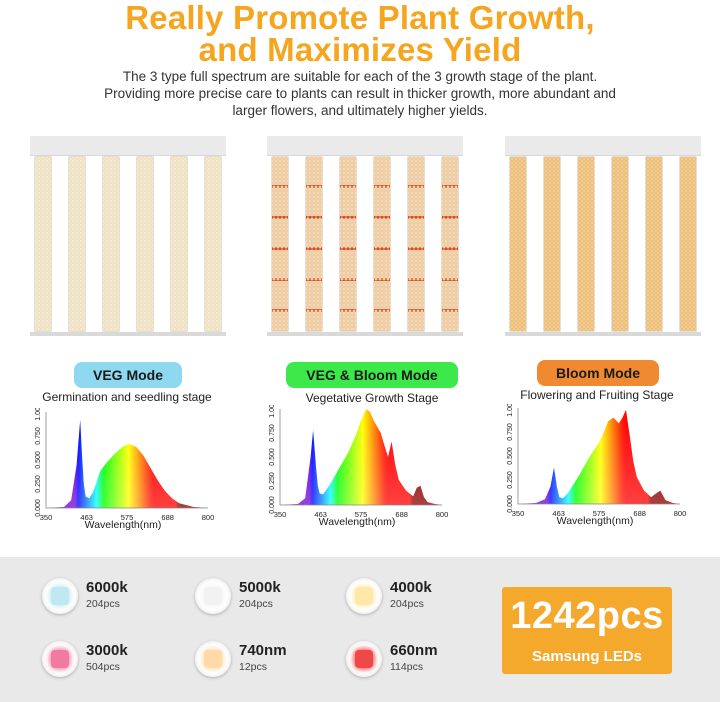 The width and height of the screenshot is (720, 702). I want to click on total-led-brand: Samsung LEDs, so click(587, 656).